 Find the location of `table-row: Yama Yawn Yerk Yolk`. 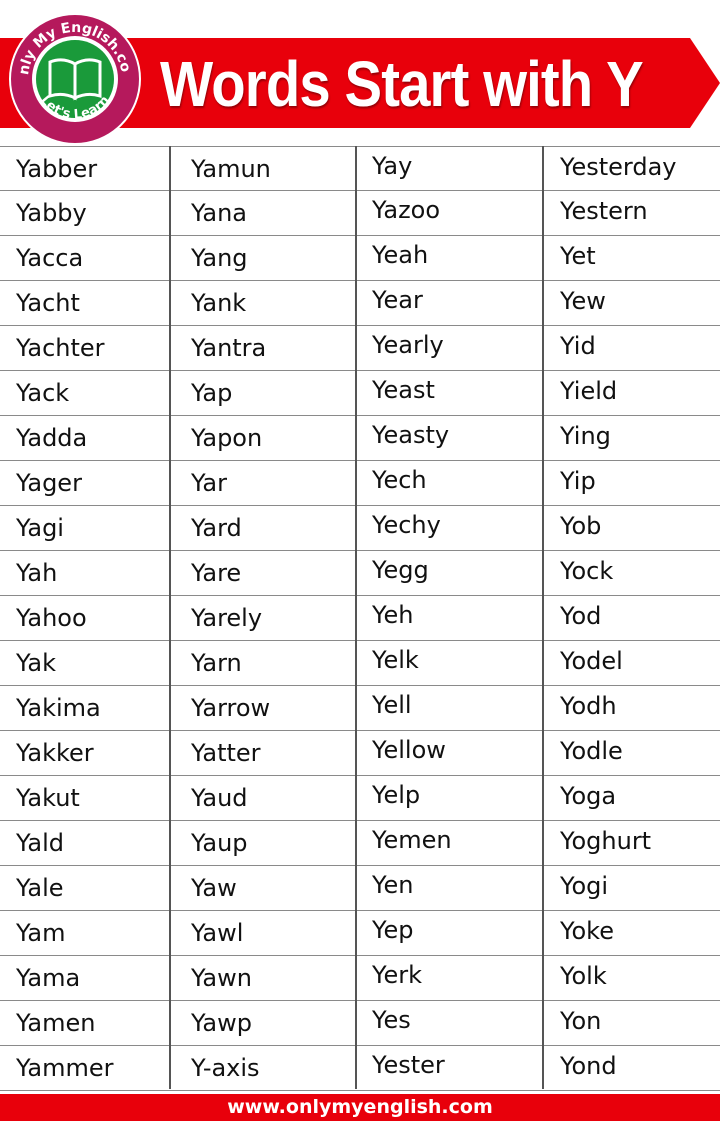

table-row: Yama Yawn Yerk Yolk is located at coordinates (360, 978).